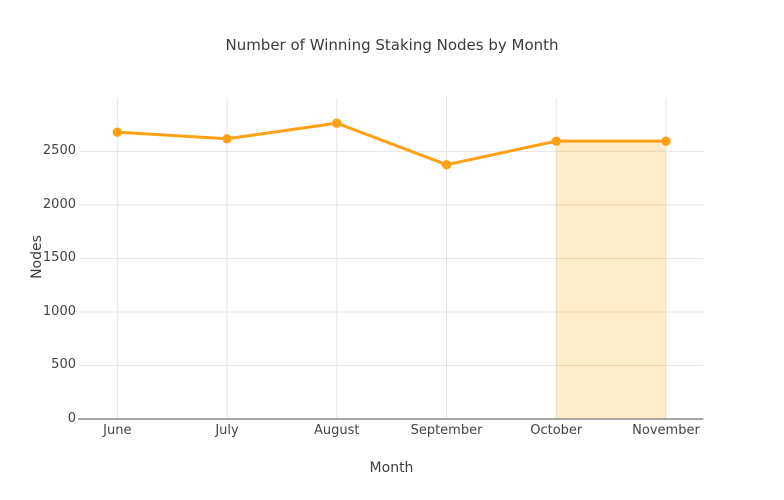  Describe the element at coordinates (337, 430) in the screenshot. I see `x-tick-label-august: August` at that location.